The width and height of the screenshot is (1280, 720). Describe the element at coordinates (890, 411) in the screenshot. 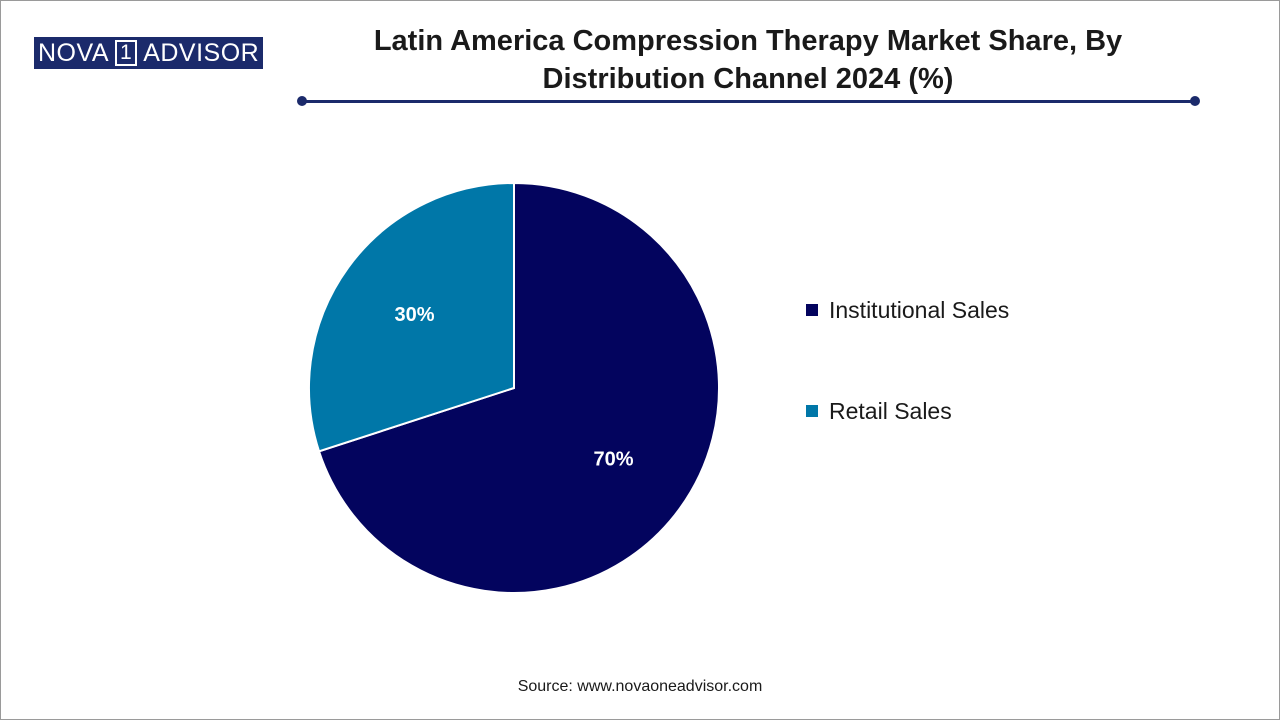

I see `legend-label-retail-sales: Retail Sales` at that location.